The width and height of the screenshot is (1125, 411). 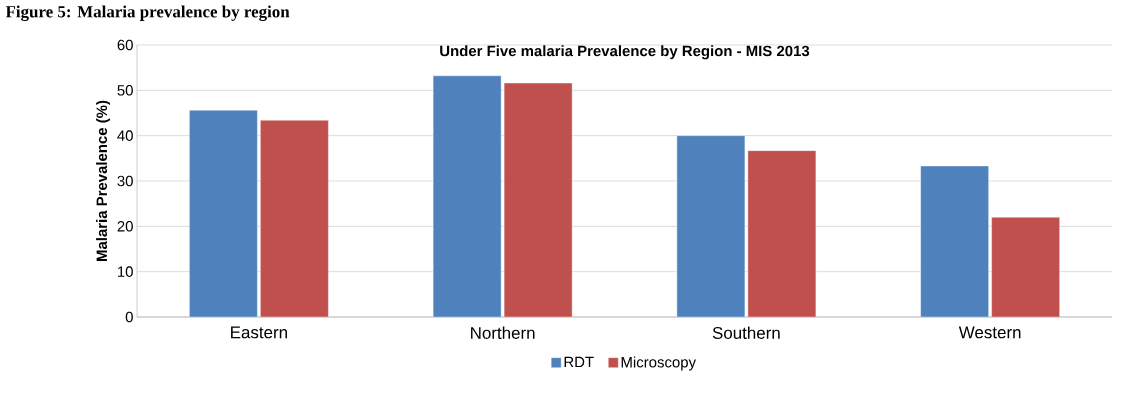 What do you see at coordinates (746, 332) in the screenshot?
I see `x-tick-label: Southern` at bounding box center [746, 332].